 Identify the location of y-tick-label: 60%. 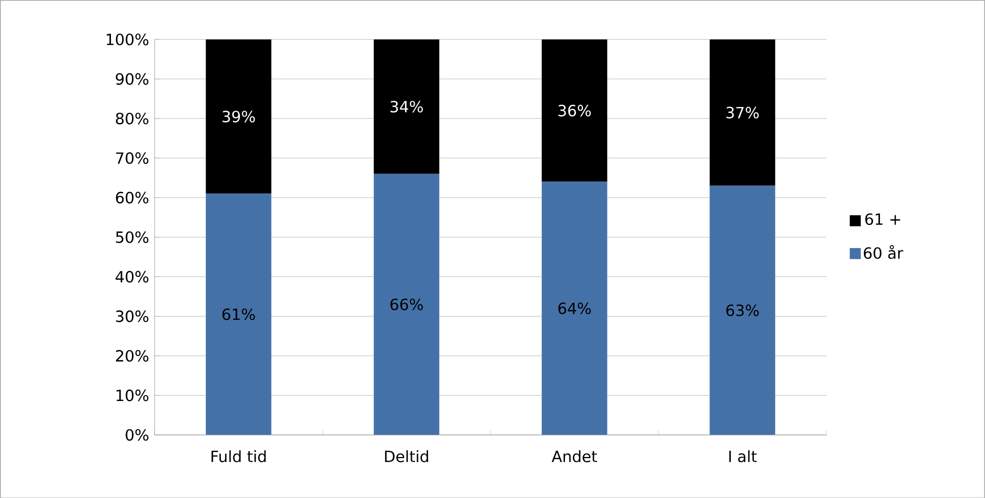
(132, 198).